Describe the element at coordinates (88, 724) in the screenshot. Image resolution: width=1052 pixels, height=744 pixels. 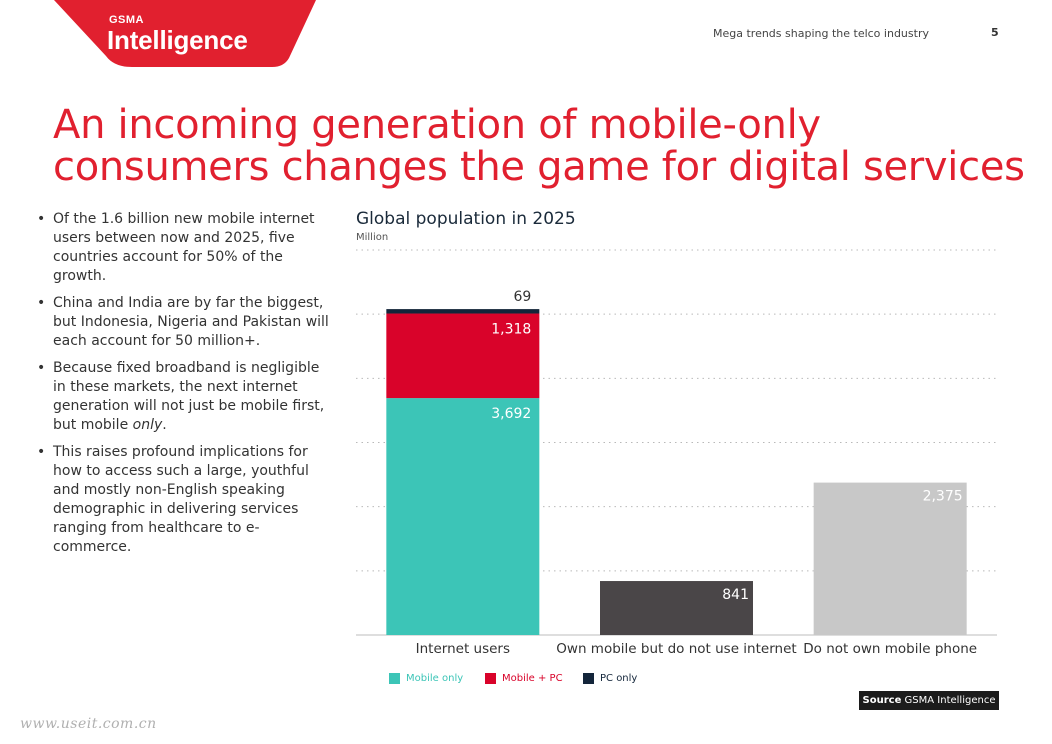
I see `watermark: www.useit.com.cn` at that location.